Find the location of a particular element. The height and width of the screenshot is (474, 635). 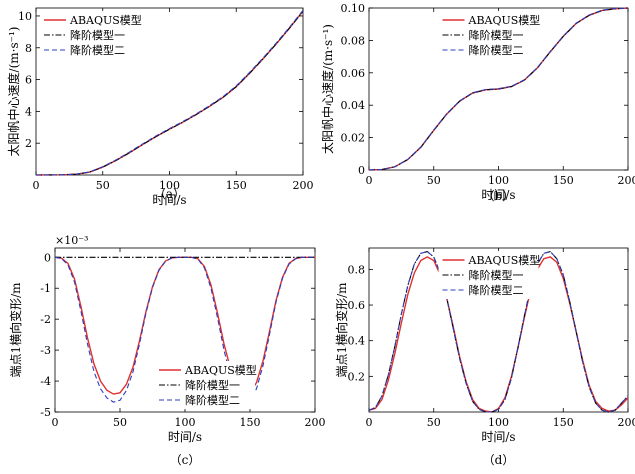

y-tick-label: 2 is located at coordinates (28, 143).